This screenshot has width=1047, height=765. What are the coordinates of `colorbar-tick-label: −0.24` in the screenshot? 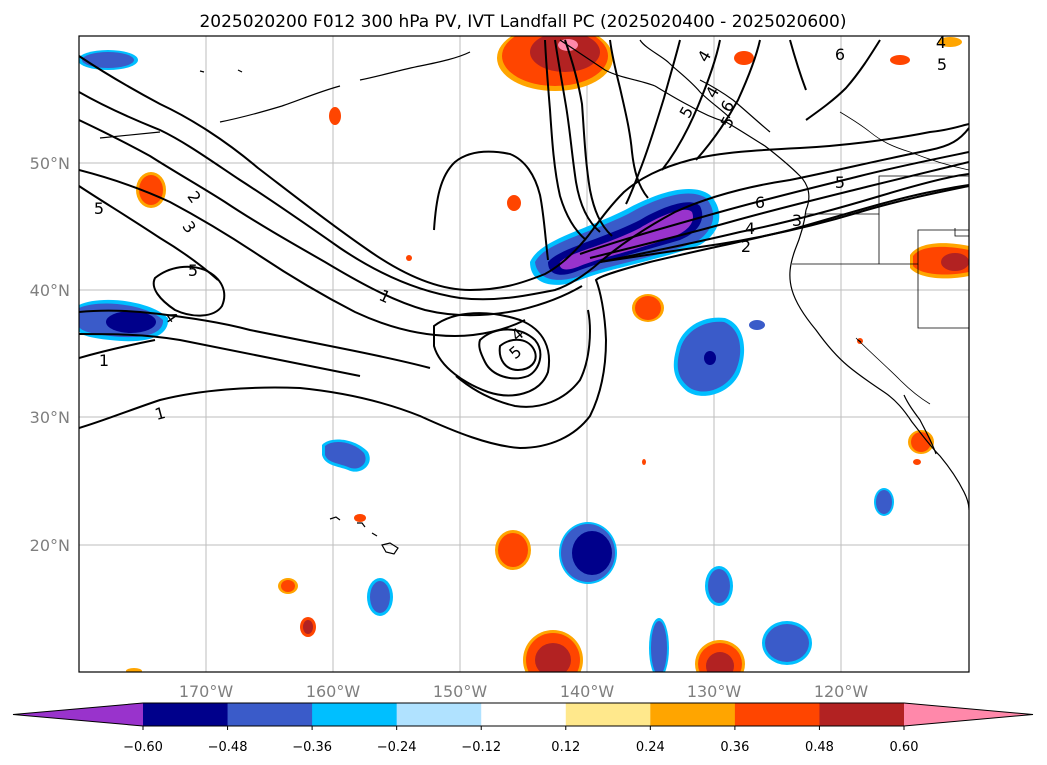 It's located at (397, 747).